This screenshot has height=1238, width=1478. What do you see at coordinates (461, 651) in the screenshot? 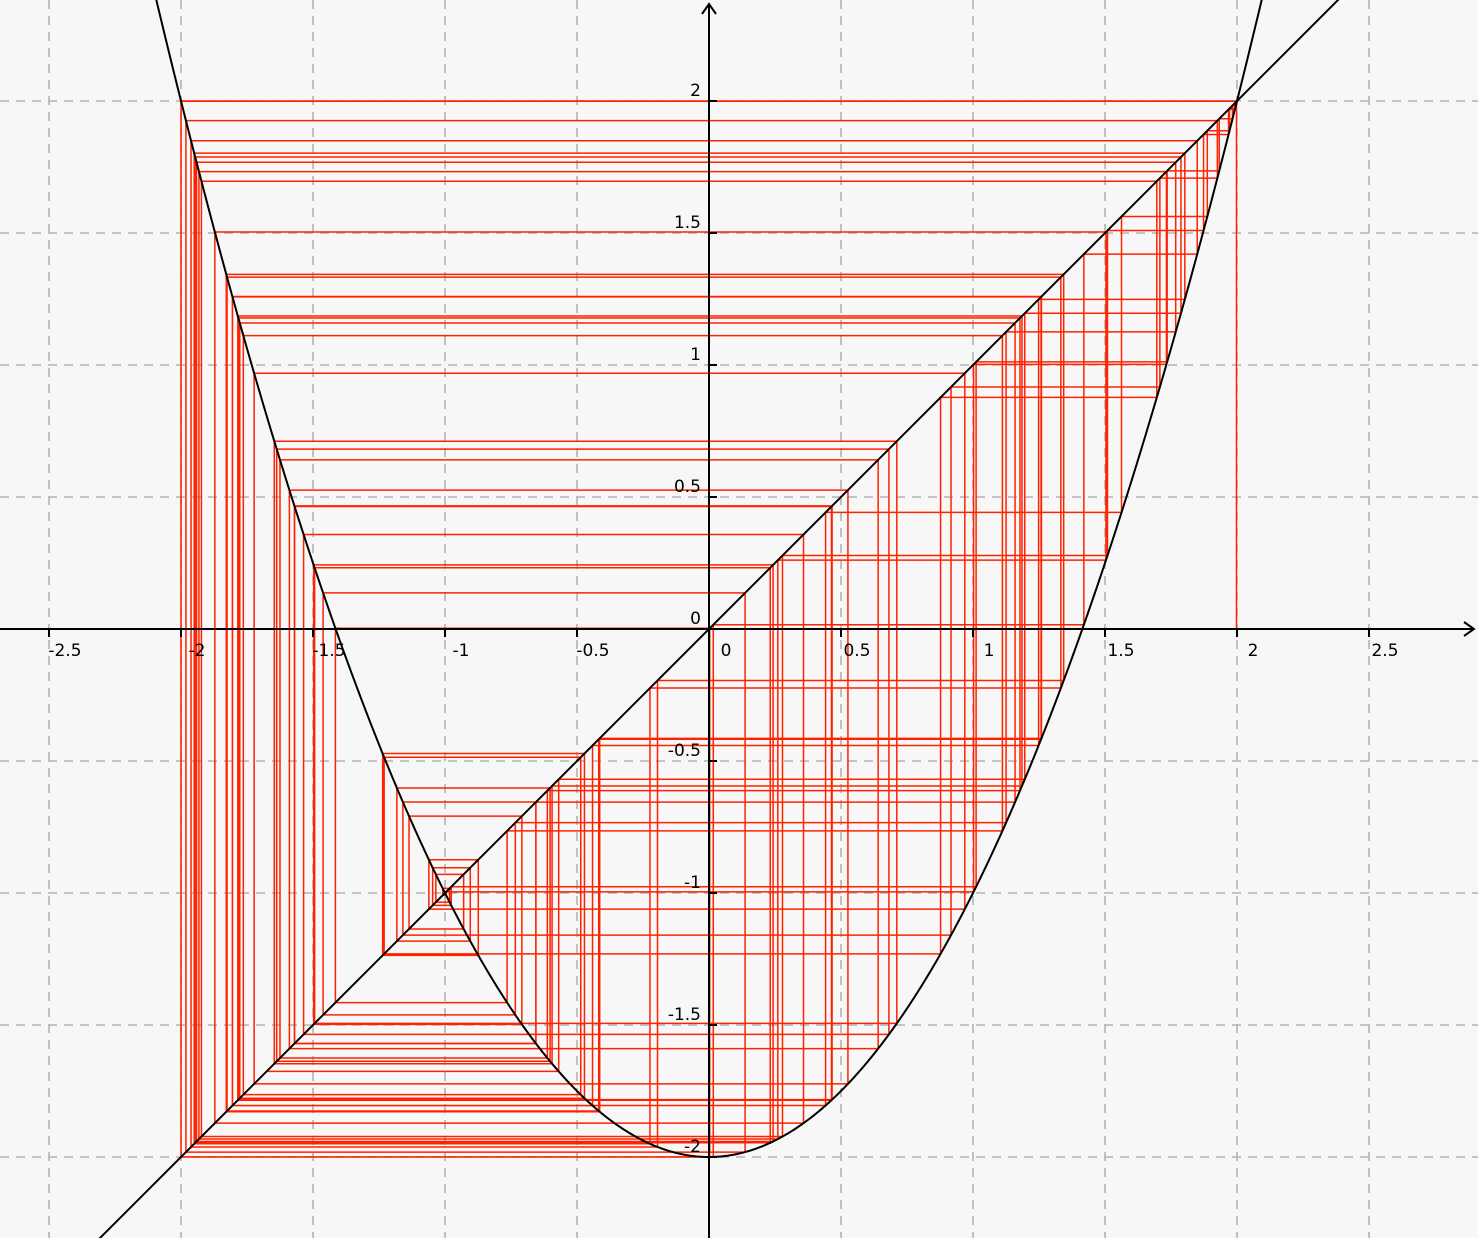
I see `x-tick-label: -1` at bounding box center [461, 651].